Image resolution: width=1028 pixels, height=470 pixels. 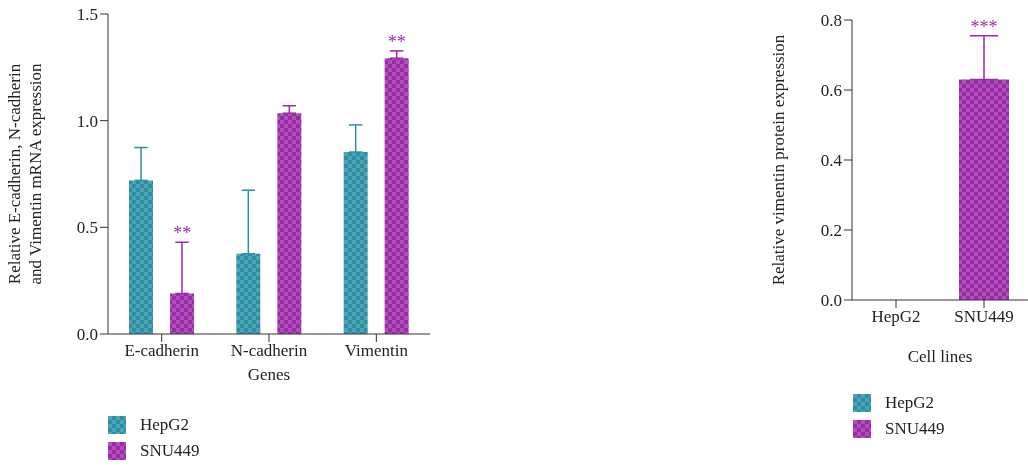 What do you see at coordinates (831, 231) in the screenshot?
I see `y-tick-label: 0.2` at bounding box center [831, 231].